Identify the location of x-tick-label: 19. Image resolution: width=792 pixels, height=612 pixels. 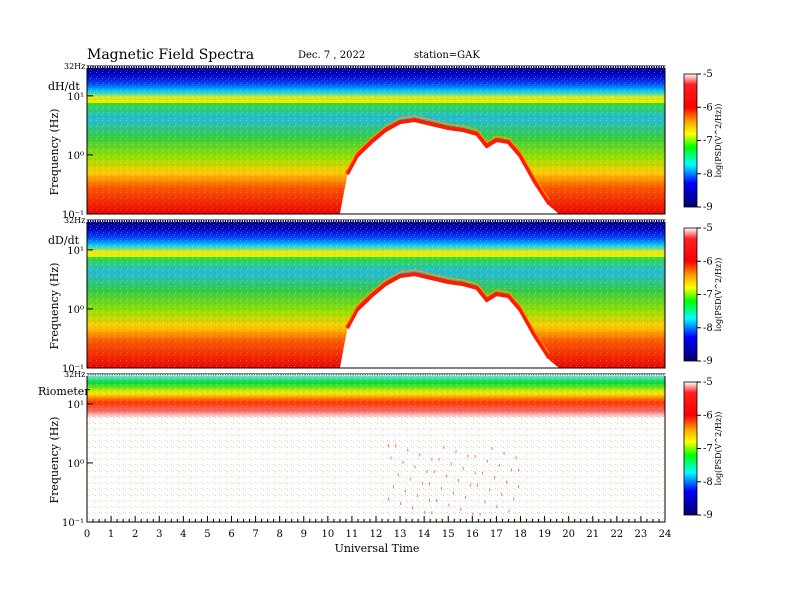
(544, 534).